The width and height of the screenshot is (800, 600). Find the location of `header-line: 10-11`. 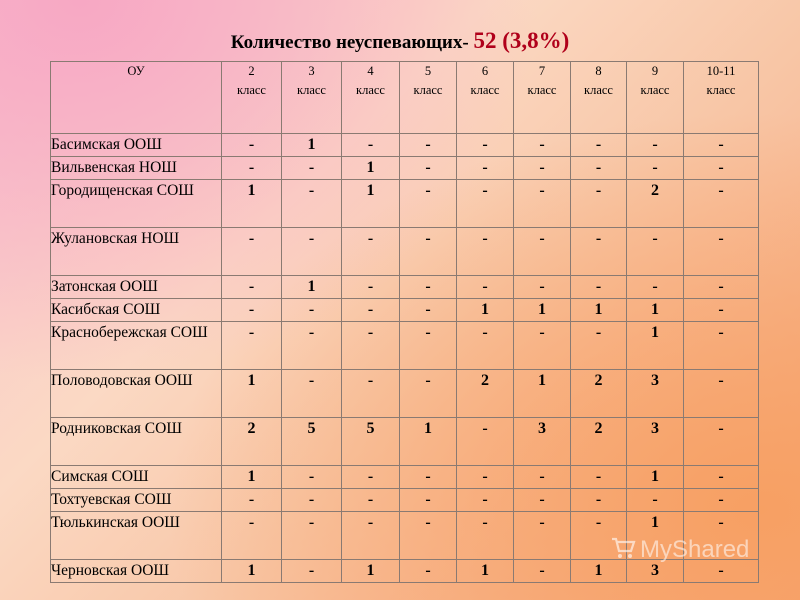

header-line: 10-11 is located at coordinates (721, 71).